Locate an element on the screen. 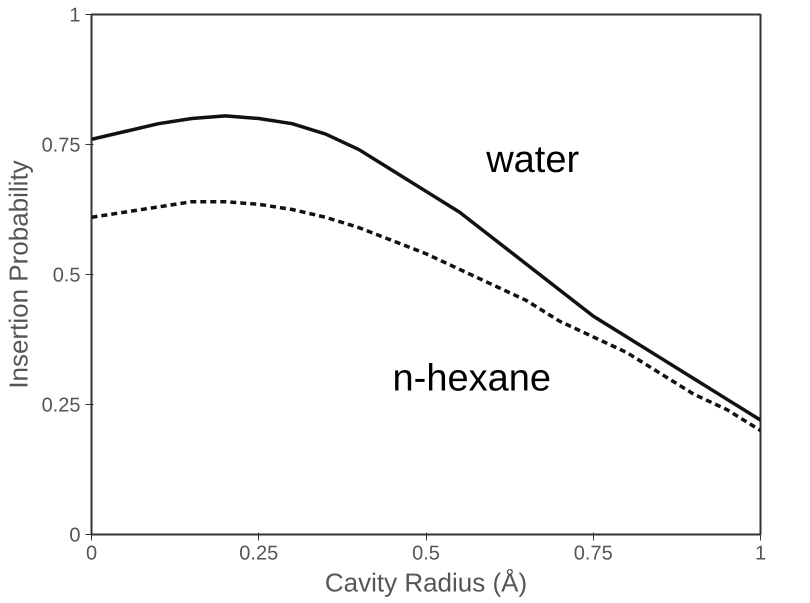 The height and width of the screenshot is (603, 810). x-tick-label: 0.25 is located at coordinates (258, 553).